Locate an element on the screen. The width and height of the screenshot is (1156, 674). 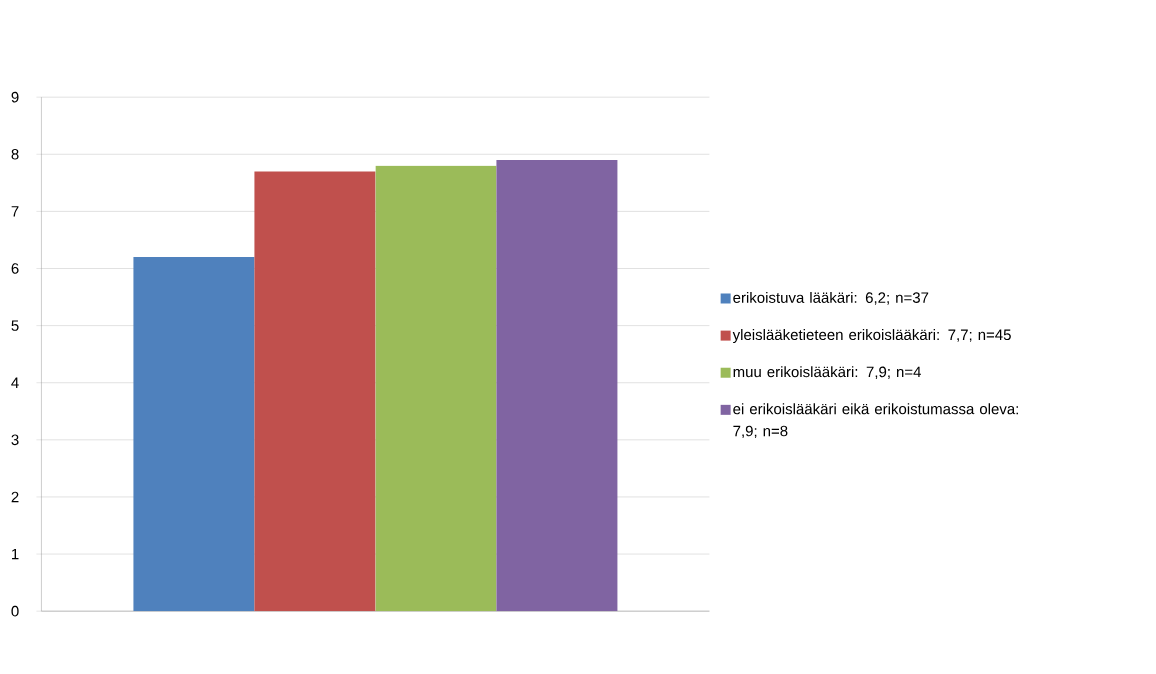
y-tick-label: 9 is located at coordinates (15, 97).